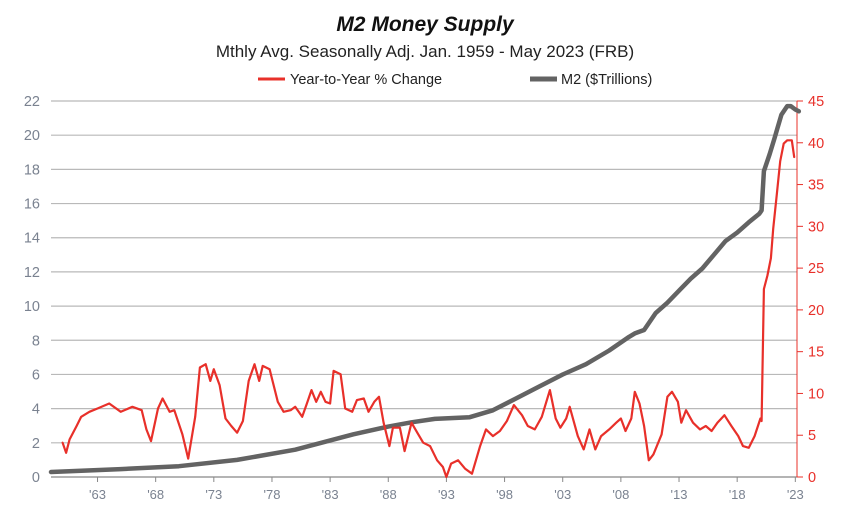 Image resolution: width=850 pixels, height=507 pixels. What do you see at coordinates (32, 136) in the screenshot?
I see `left-axis-tick-label: 20` at bounding box center [32, 136].